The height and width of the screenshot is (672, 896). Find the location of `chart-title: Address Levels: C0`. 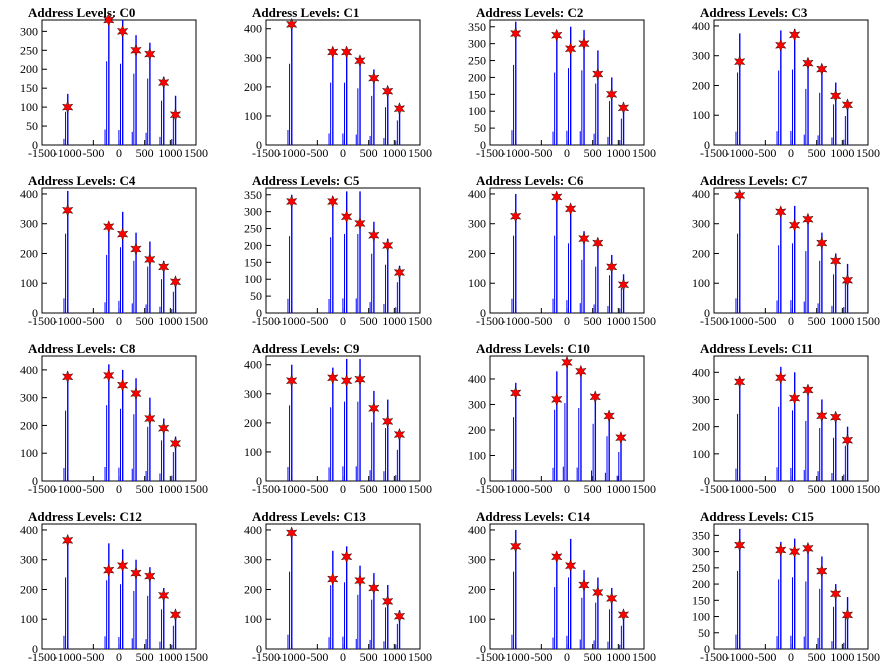

chart-title: Address Levels: C0 is located at coordinates (81, 12).